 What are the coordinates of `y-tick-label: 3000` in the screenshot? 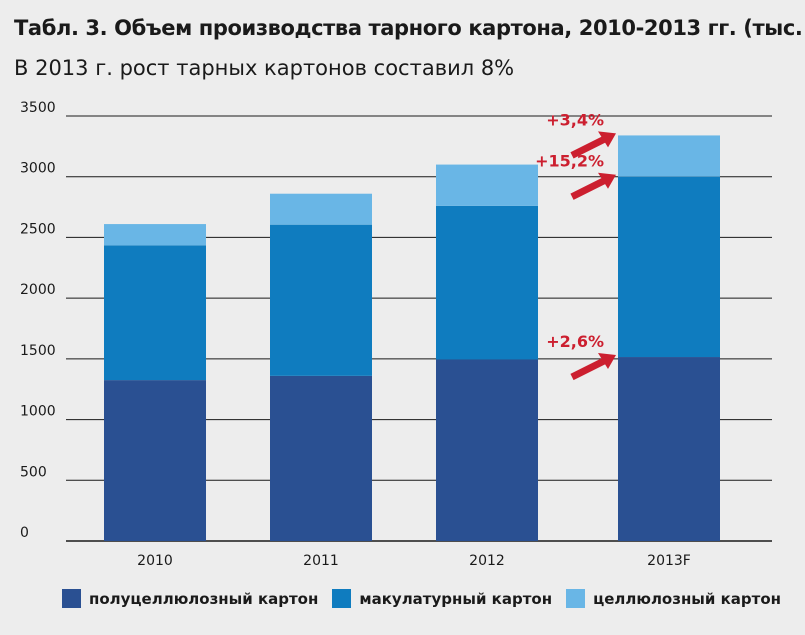 It's located at (38, 169).